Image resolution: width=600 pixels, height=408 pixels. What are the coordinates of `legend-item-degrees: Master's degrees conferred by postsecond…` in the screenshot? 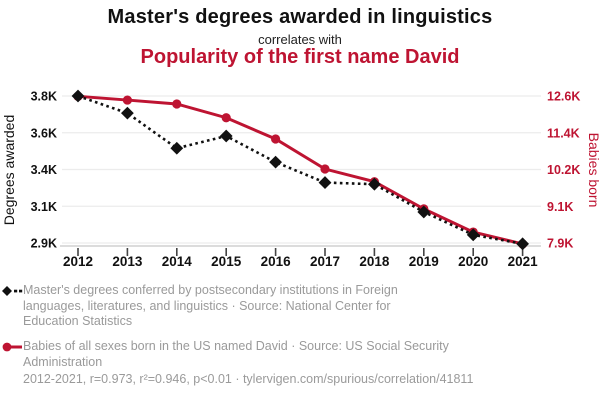 It's located at (300, 306).